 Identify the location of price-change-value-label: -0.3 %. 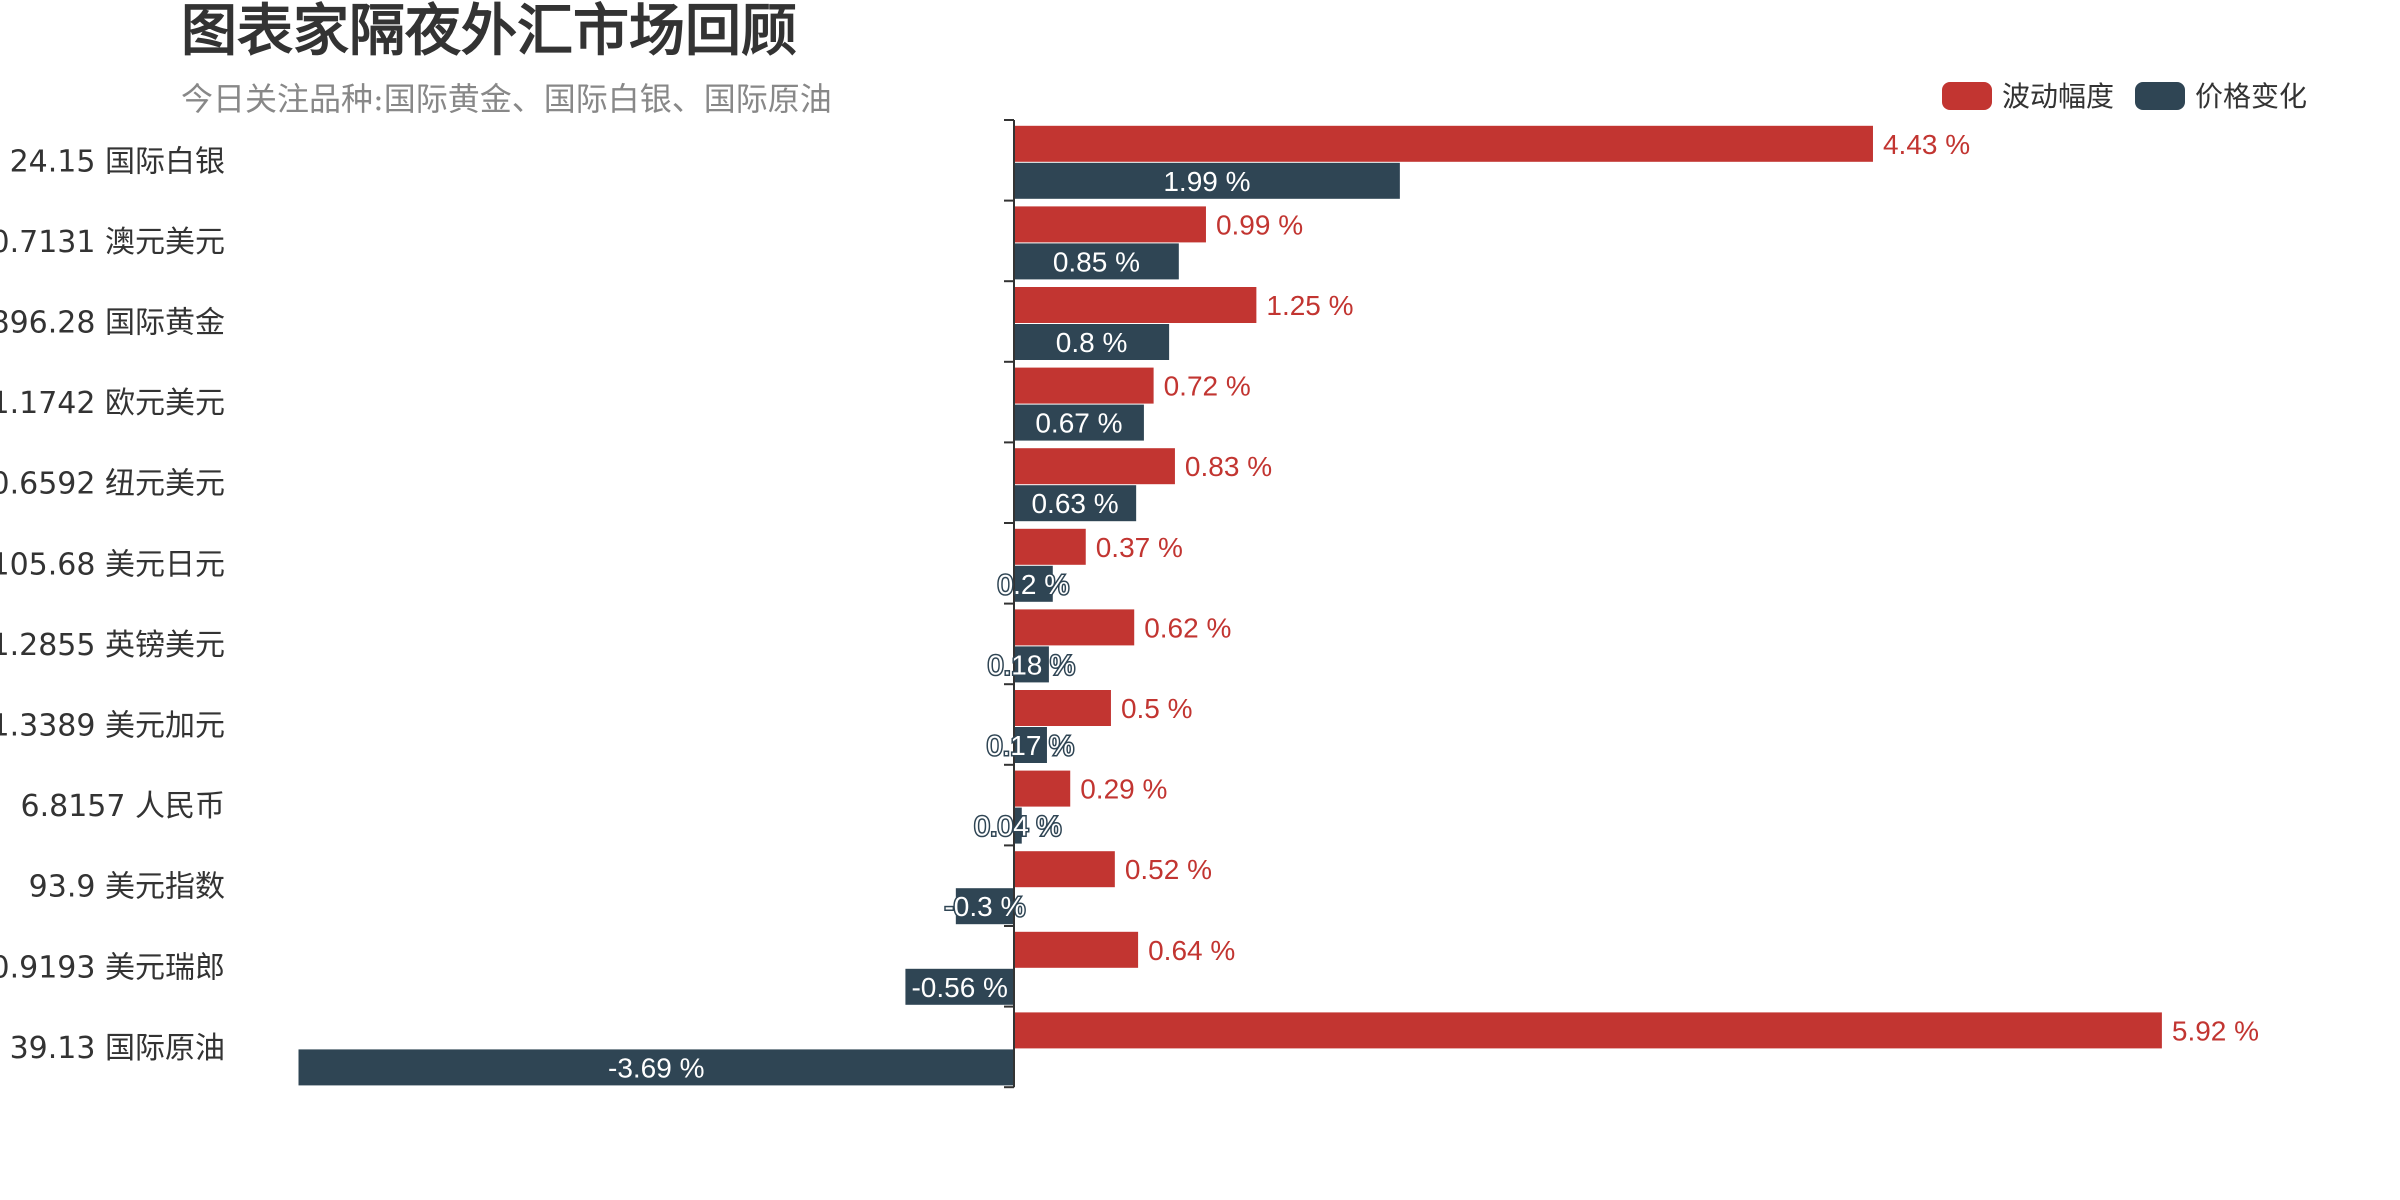
(984, 906).